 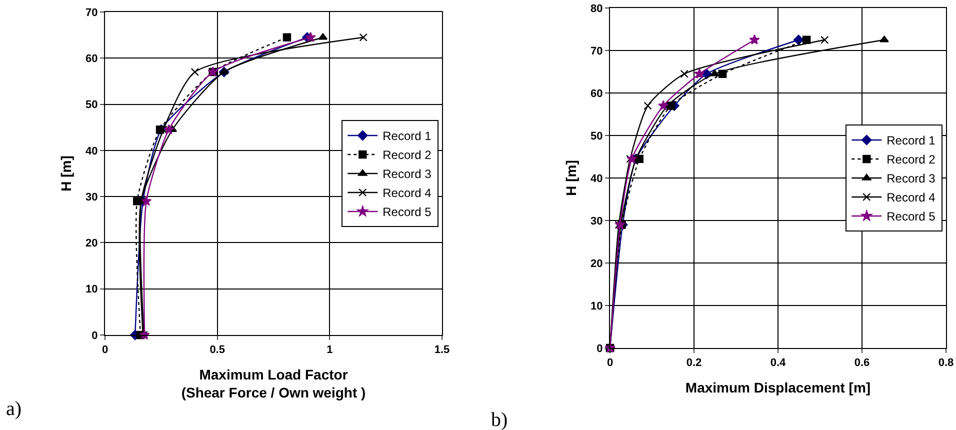 What do you see at coordinates (217, 350) in the screenshot?
I see `x-tick-label: 0.5` at bounding box center [217, 350].